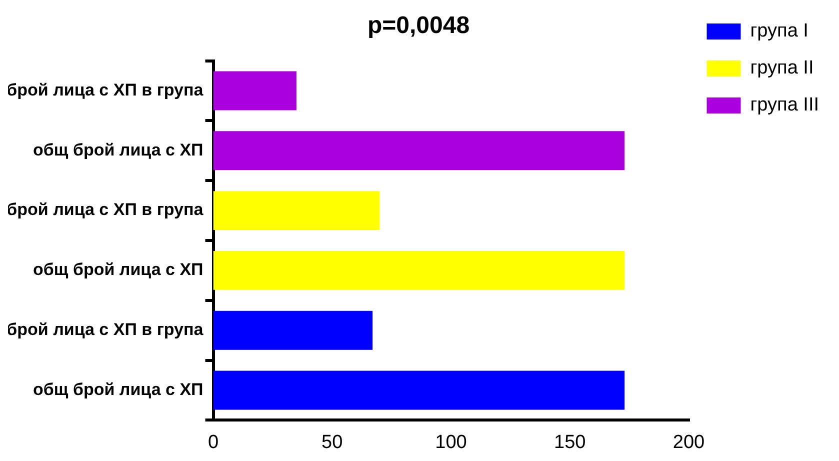 This screenshot has height=461, width=839. What do you see at coordinates (688, 442) in the screenshot?
I see `x-tick-label: 200` at bounding box center [688, 442].